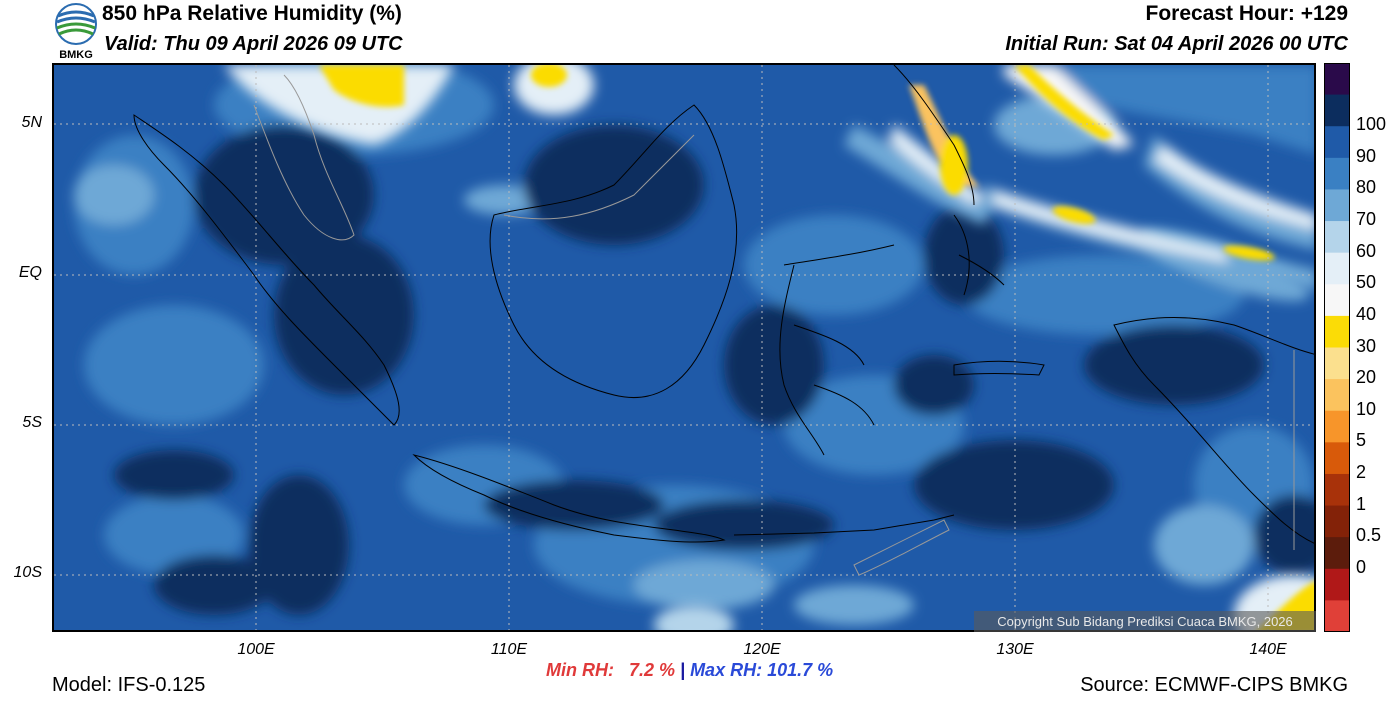 This screenshot has height=709, width=1400. What do you see at coordinates (32, 422) in the screenshot?
I see `lat-label-5s: 5S` at bounding box center [32, 422].